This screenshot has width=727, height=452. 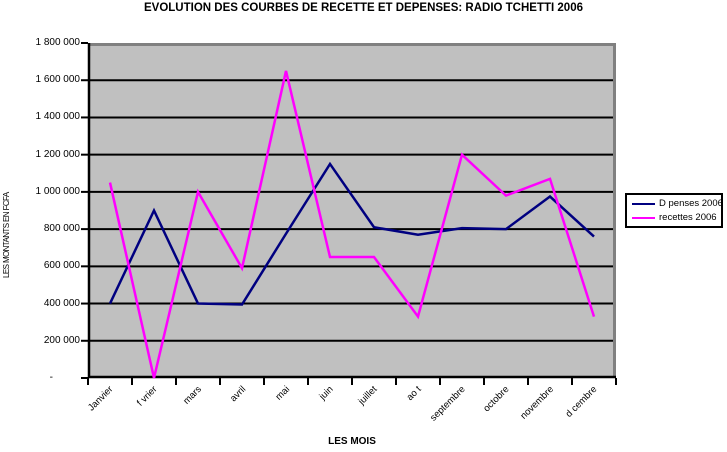 I want to click on y-tick-label: 1 200 000, so click(x=58, y=154).